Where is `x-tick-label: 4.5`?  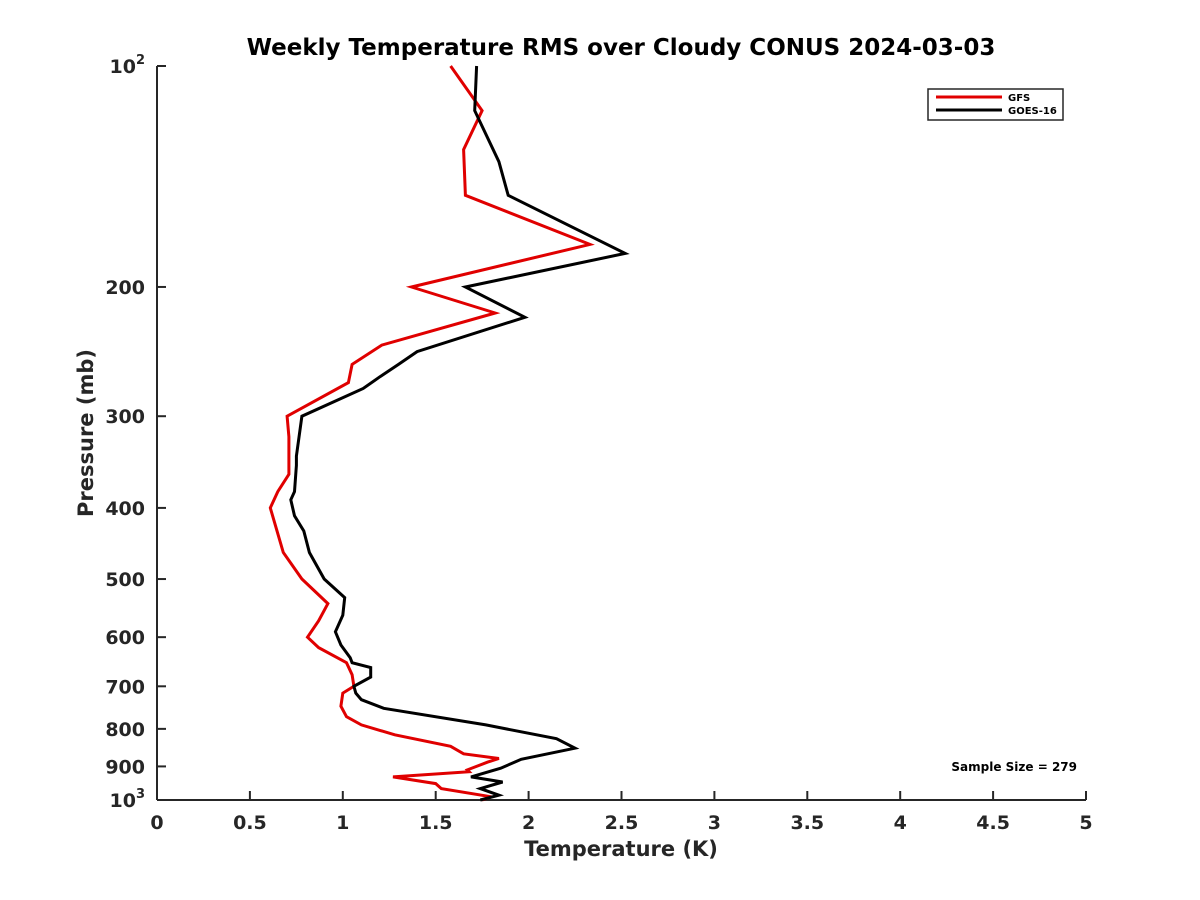 x-tick-label: 4.5 is located at coordinates (993, 823).